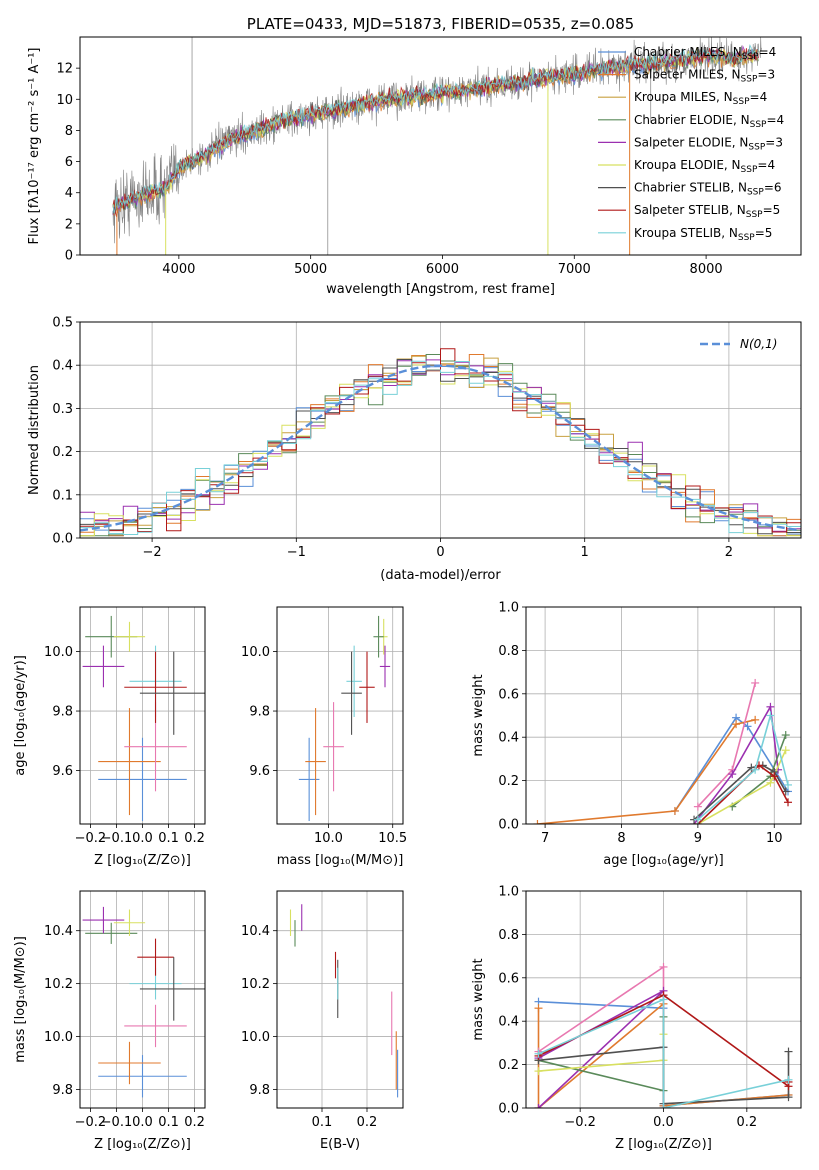  What do you see at coordinates (708, 143) in the screenshot?
I see `legend-label: Salpeter ELODIE, NSSP=3` at bounding box center [708, 143].